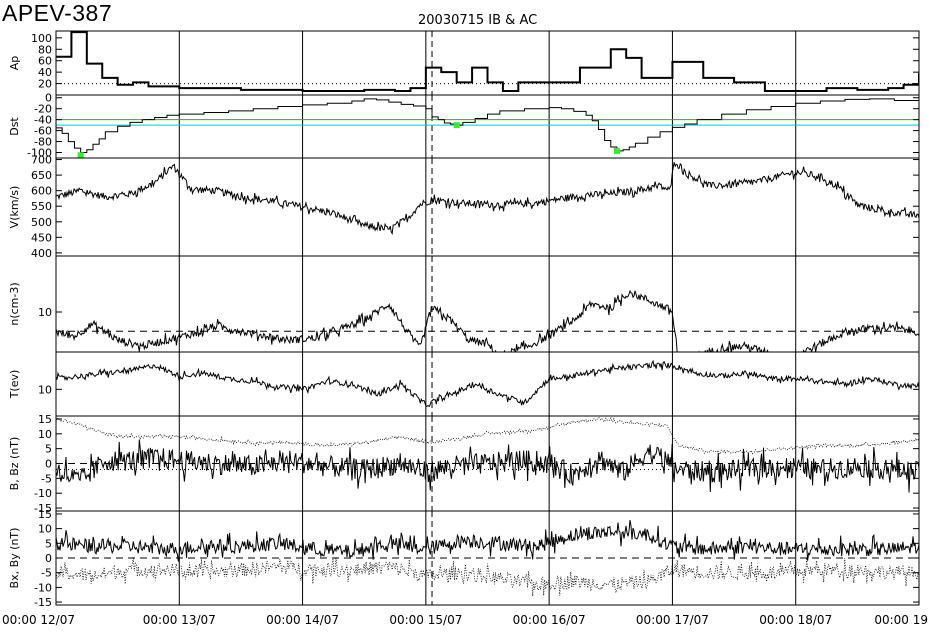  What do you see at coordinates (179, 620) in the screenshot?
I see `x-tick-label: 00:00 13/07` at bounding box center [179, 620].